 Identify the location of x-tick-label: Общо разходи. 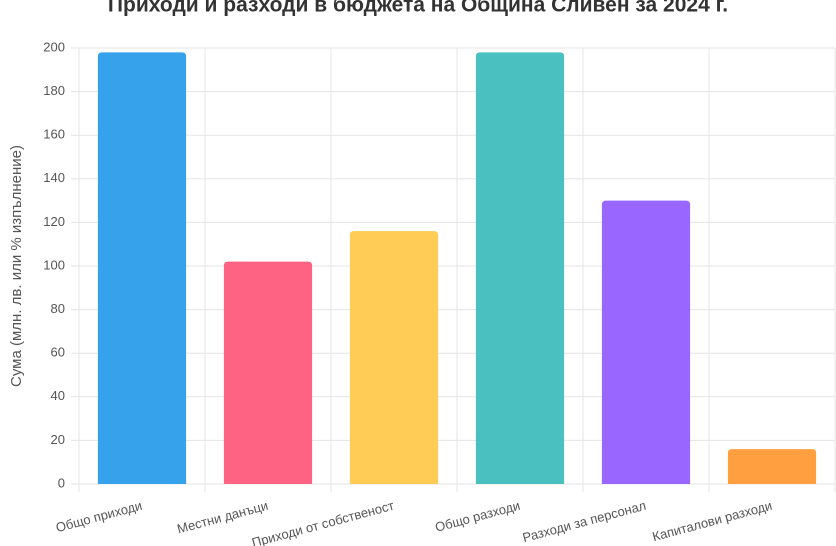
(477, 516).